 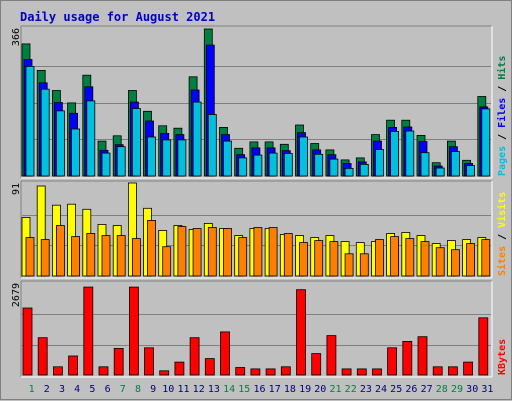 I want to click on legend-entry: Visits, so click(x=502, y=210).